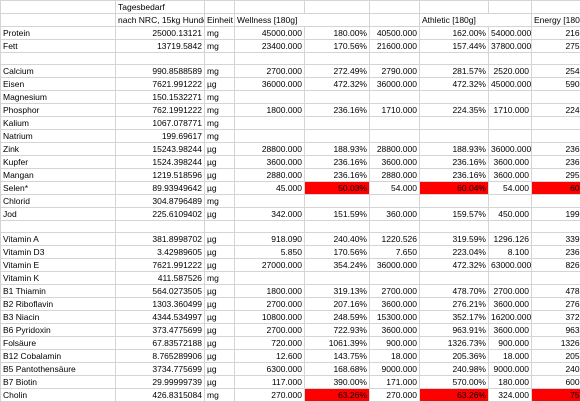 Image resolution: width=580 pixels, height=402 pixels. What do you see at coordinates (454, 46) in the screenshot?
I see `athletic-percent-cell: 157.44%` at bounding box center [454, 46].